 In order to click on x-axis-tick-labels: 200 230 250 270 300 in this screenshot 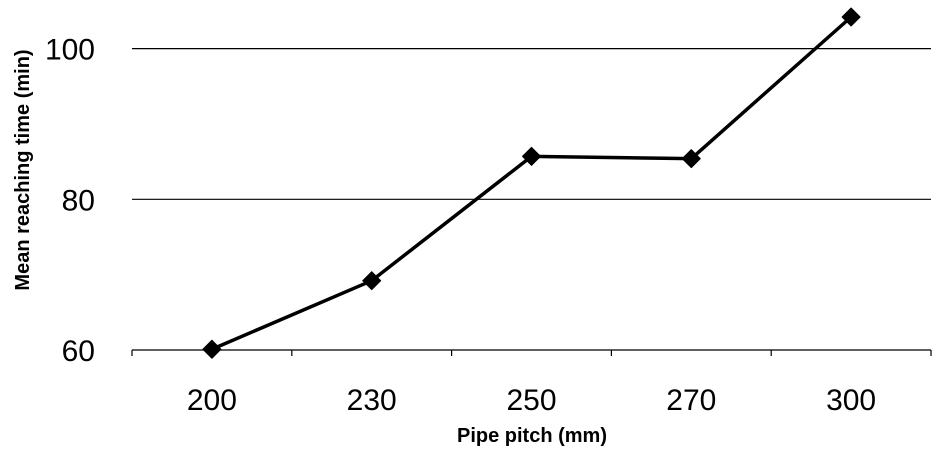, I will do `click(531, 400)`.